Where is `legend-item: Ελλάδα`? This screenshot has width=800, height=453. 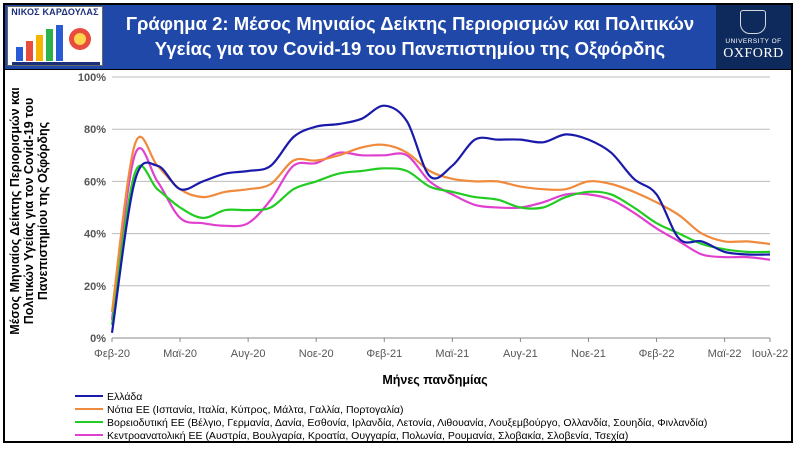 legend-item: Ελλάδα is located at coordinates (430, 397).